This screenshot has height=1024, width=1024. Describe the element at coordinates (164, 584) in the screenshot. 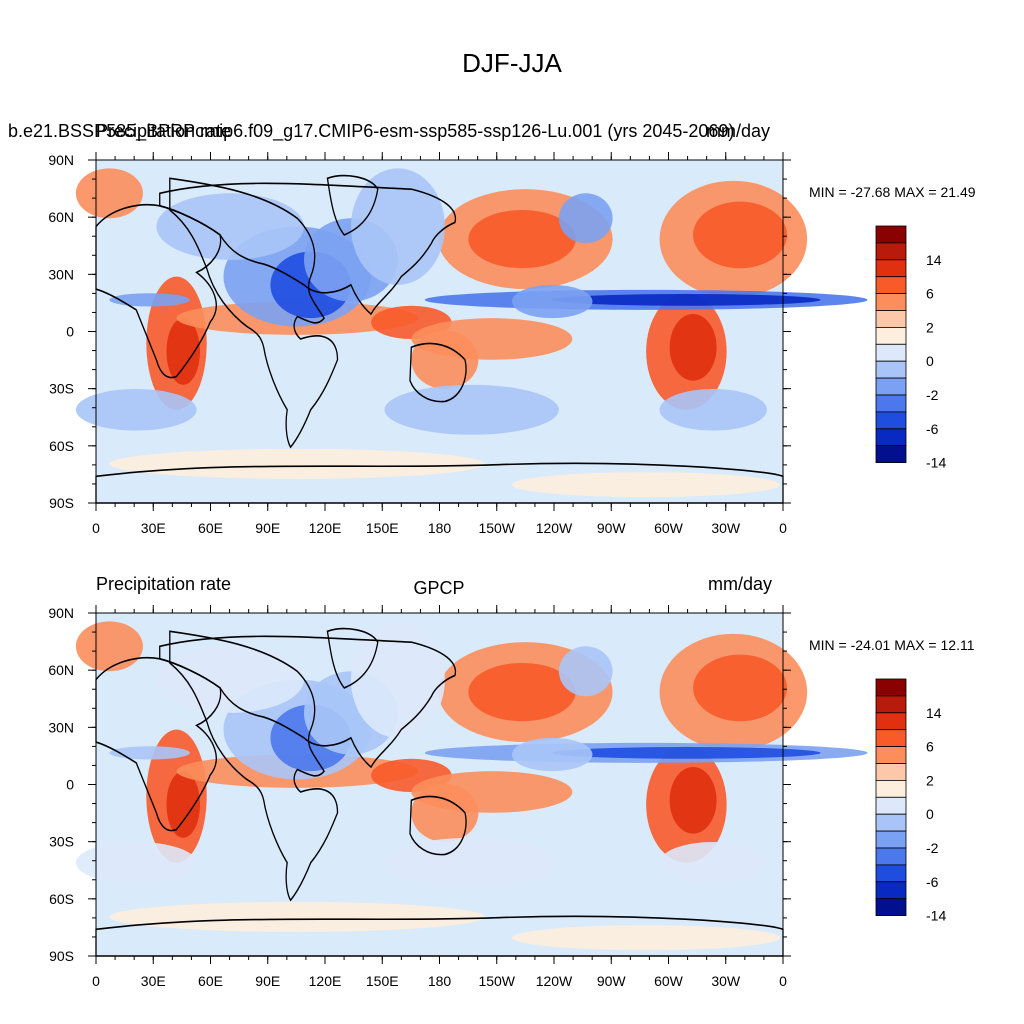

I see `panel2-left-title: Precipitation rate` at that location.